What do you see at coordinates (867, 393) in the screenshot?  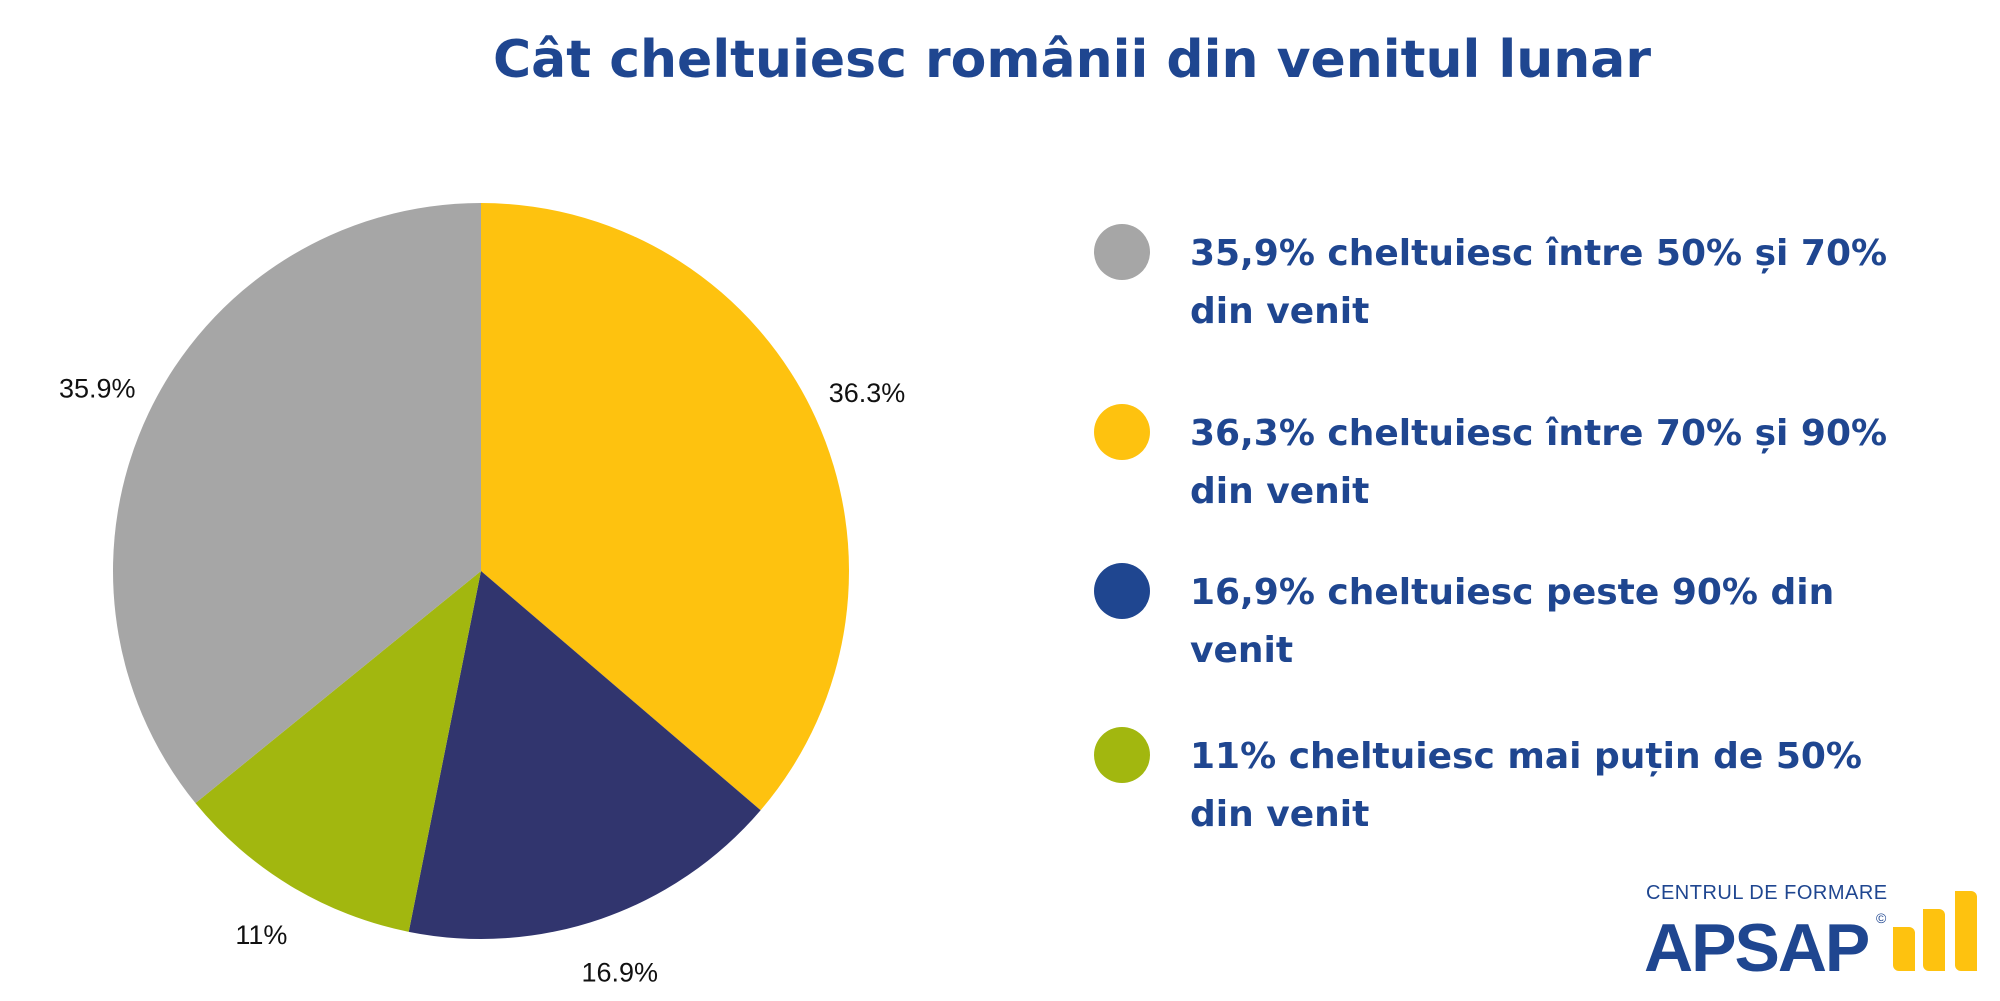 I see `slice-data-label: 36.3%` at bounding box center [867, 393].